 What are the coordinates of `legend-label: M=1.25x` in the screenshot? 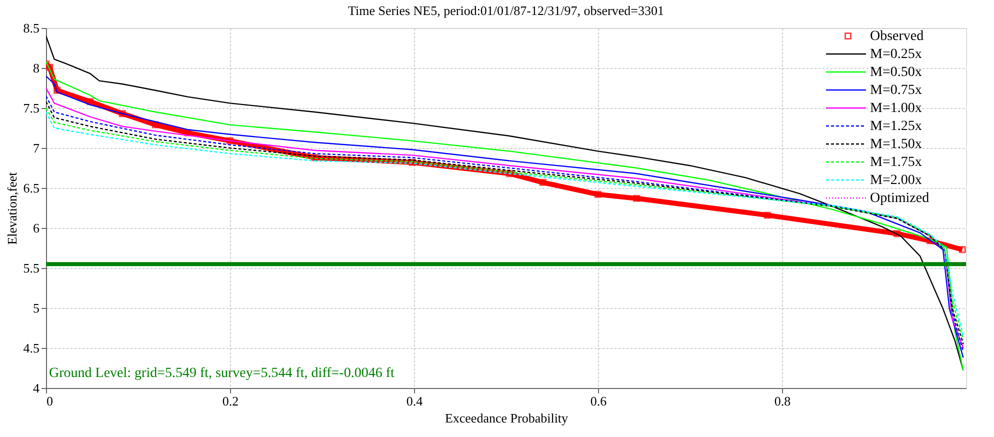 It's located at (896, 126).